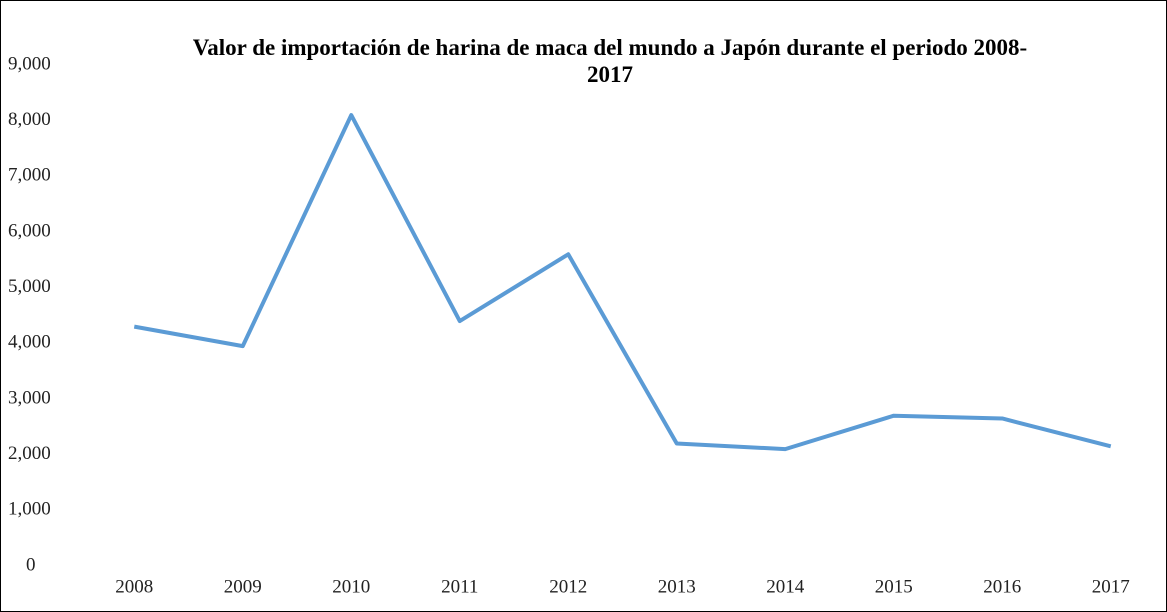 Image resolution: width=1167 pixels, height=612 pixels. I want to click on y-tick-label: 4,000, so click(29, 342).